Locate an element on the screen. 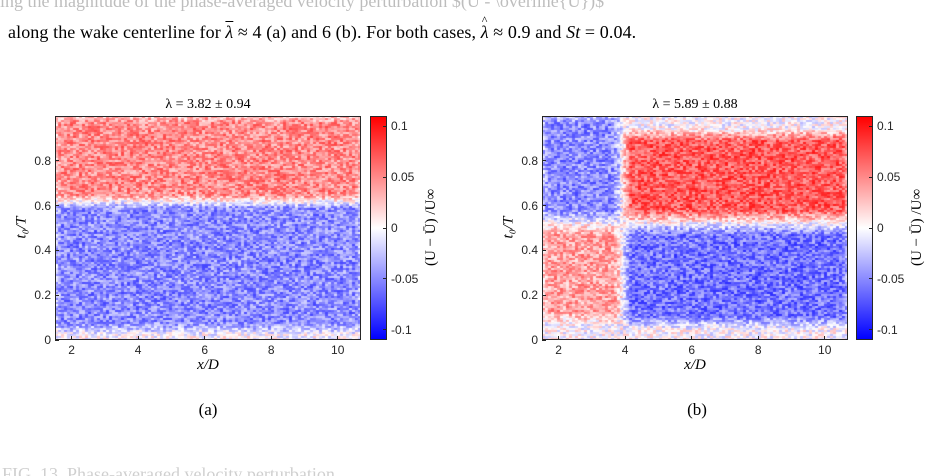 The height and width of the screenshot is (476, 942). strouhal-symbol: St is located at coordinates (573, 32).